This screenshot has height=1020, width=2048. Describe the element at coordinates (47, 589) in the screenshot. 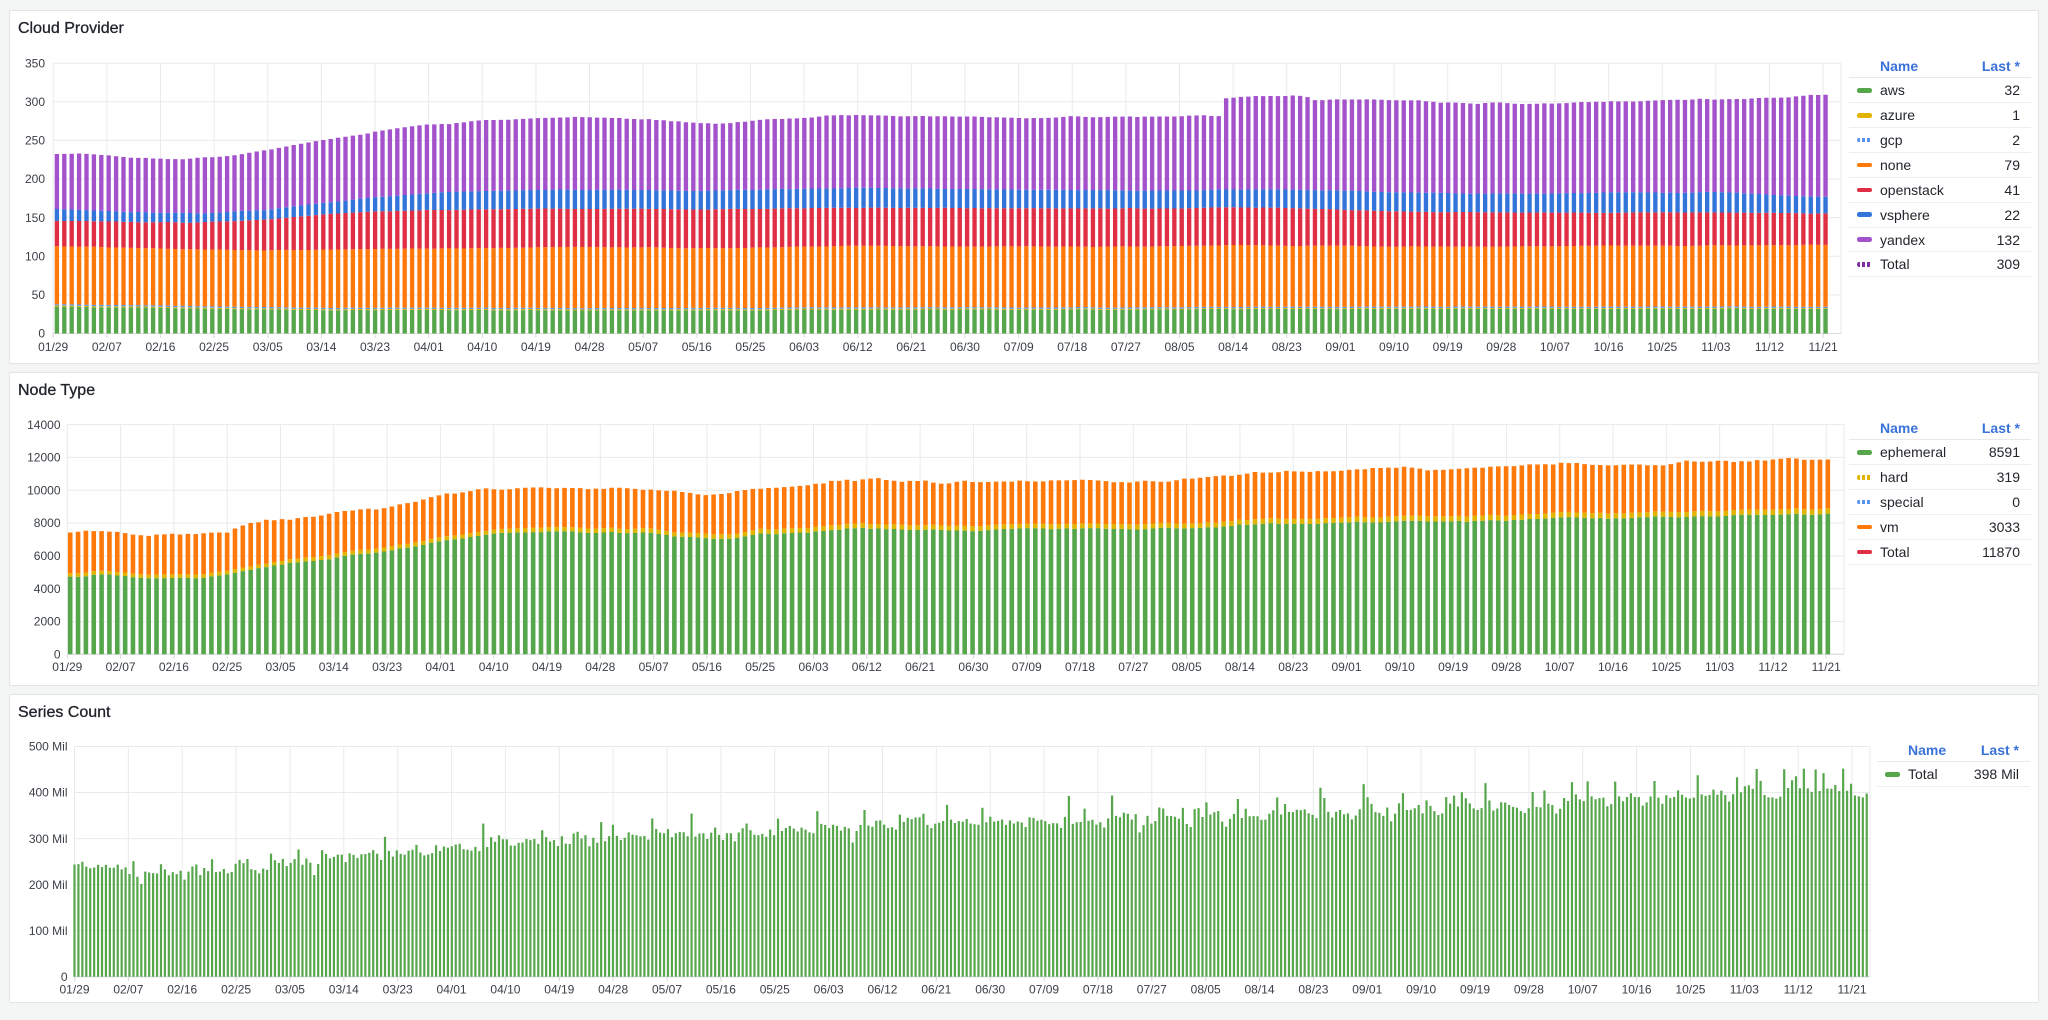

I see `svg-text: 4000` at that location.